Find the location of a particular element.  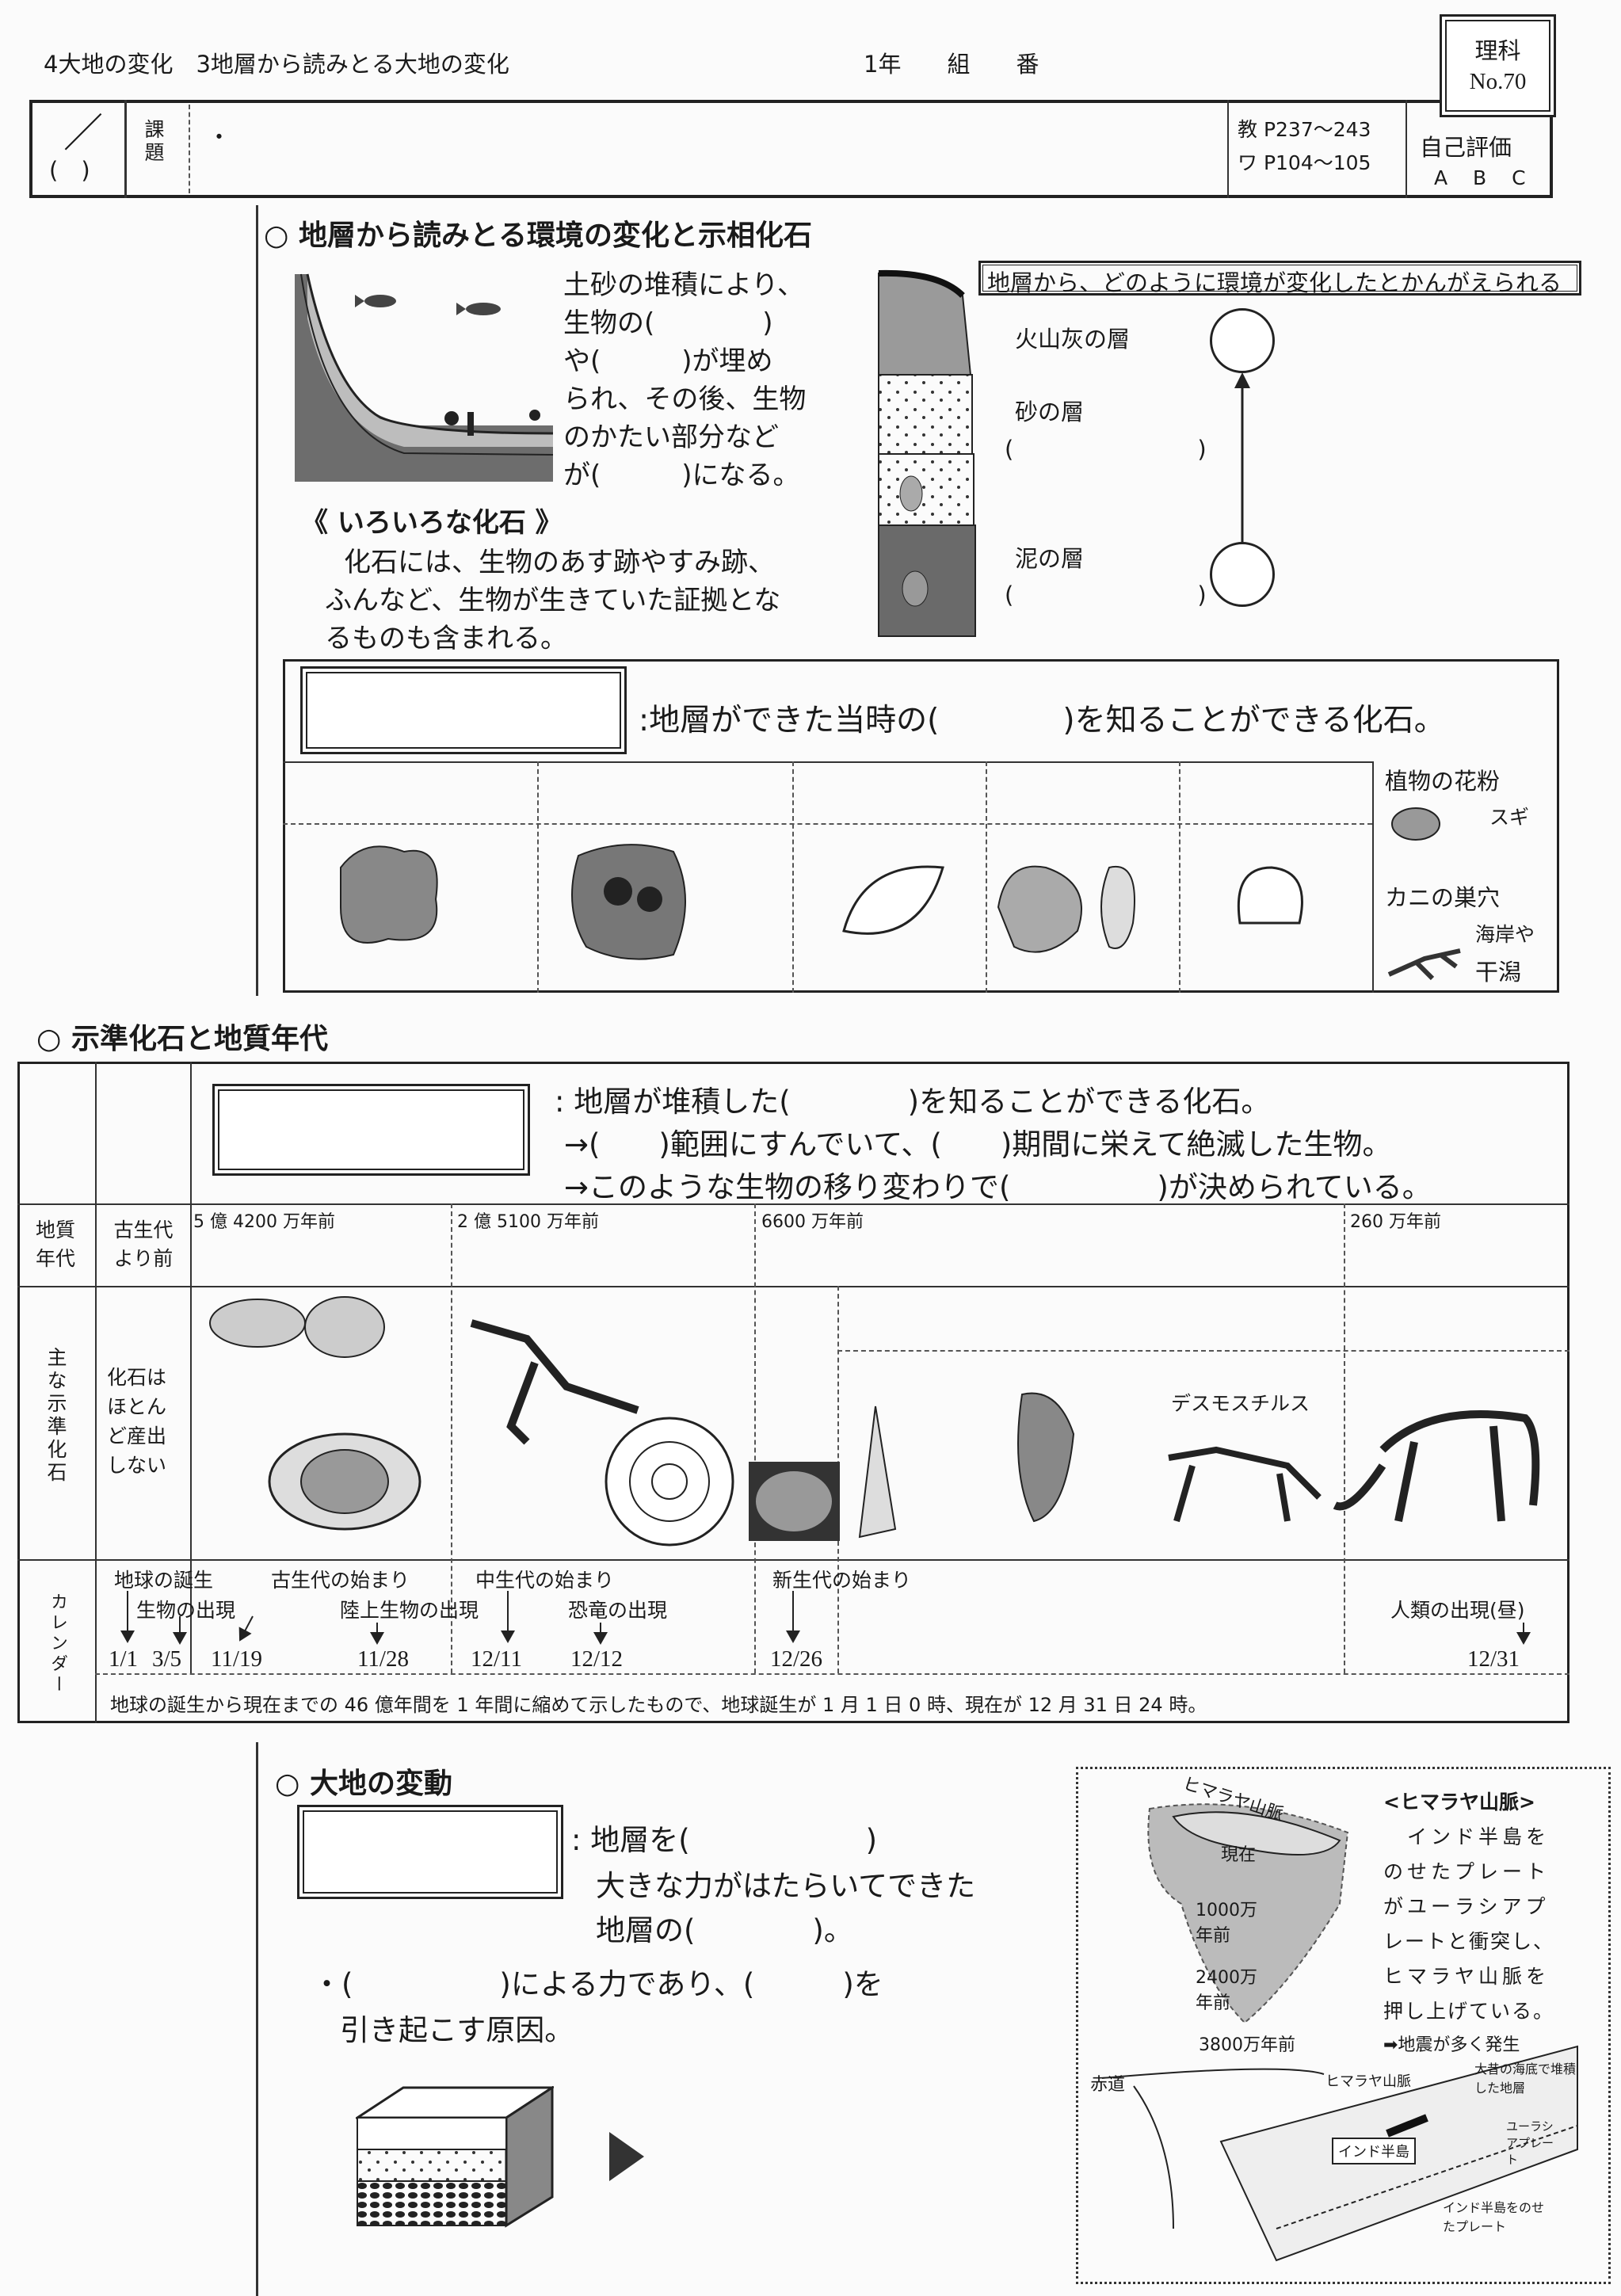

leaf-fossil-icon is located at coordinates (893, 900).